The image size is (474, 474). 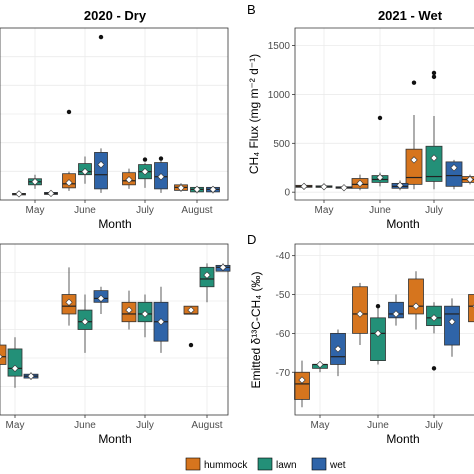 I want to click on panel-title: 2020 - Dry, so click(x=115, y=15).